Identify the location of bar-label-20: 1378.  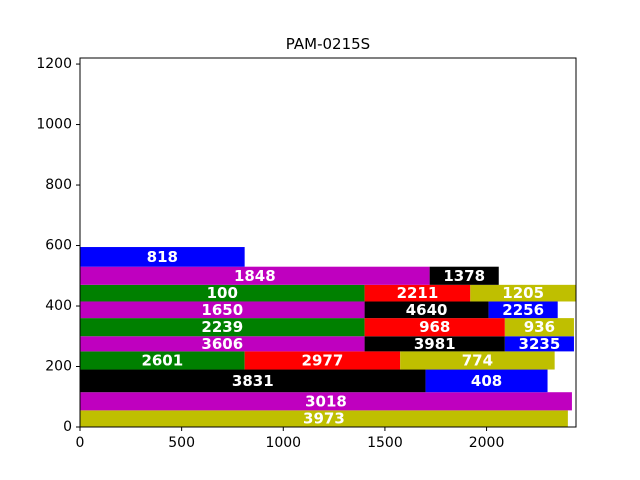
(464, 276).